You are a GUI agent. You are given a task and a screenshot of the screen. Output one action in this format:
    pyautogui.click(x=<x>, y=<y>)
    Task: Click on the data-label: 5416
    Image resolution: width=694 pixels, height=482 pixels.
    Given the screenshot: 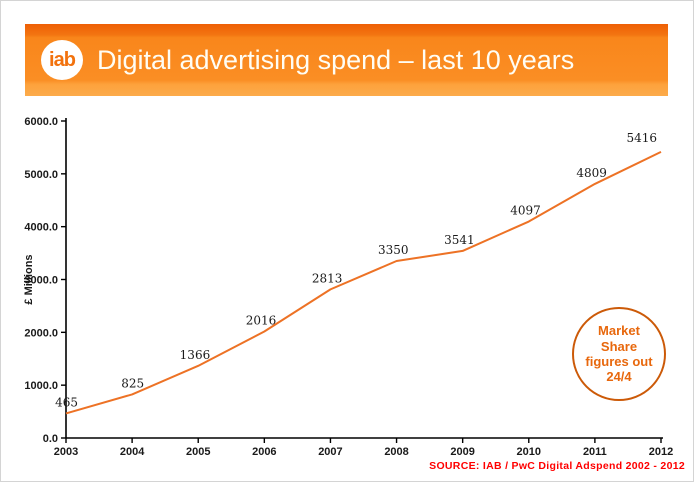 What is the action you would take?
    pyautogui.click(x=641, y=138)
    